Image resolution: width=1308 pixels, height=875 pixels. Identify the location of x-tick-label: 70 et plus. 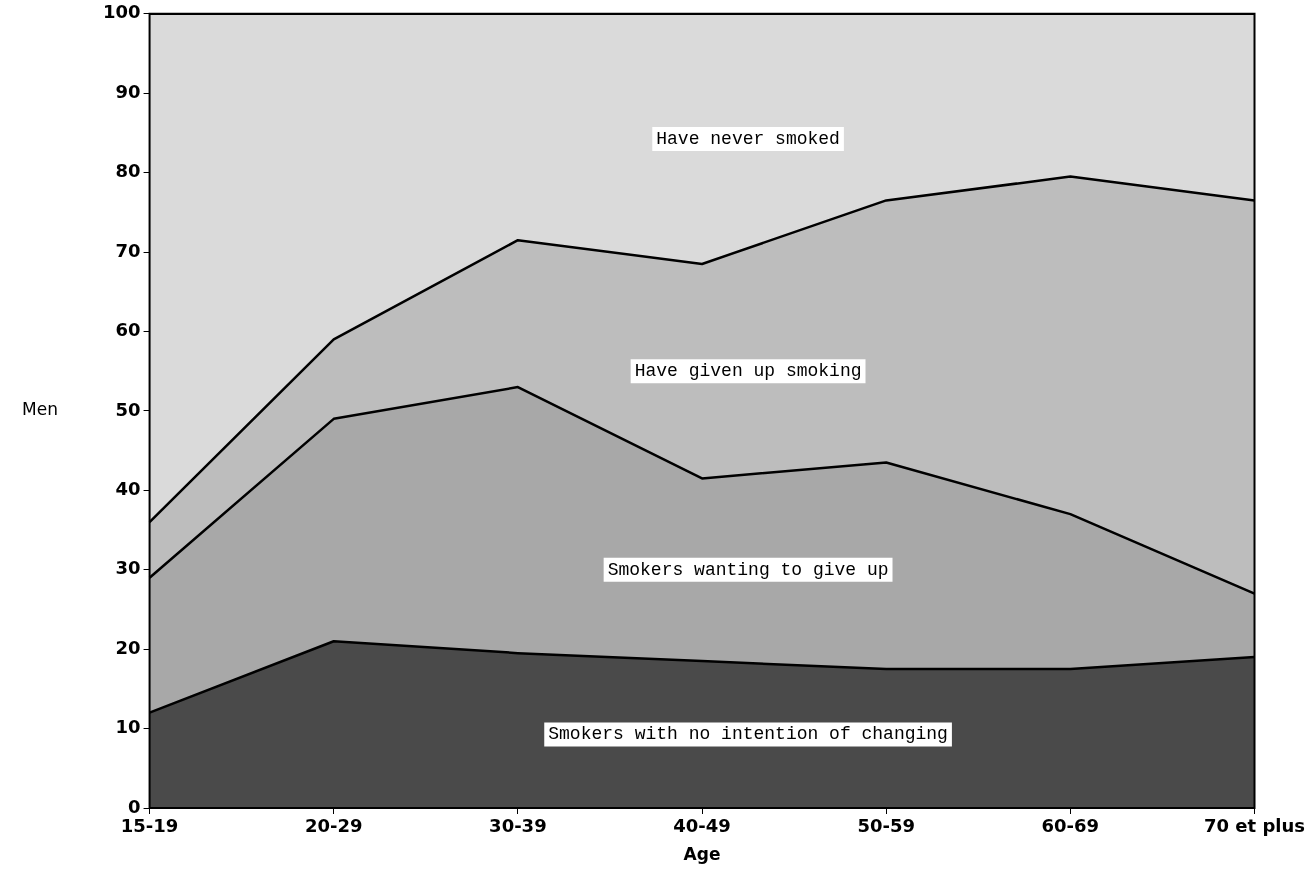
(1254, 826).